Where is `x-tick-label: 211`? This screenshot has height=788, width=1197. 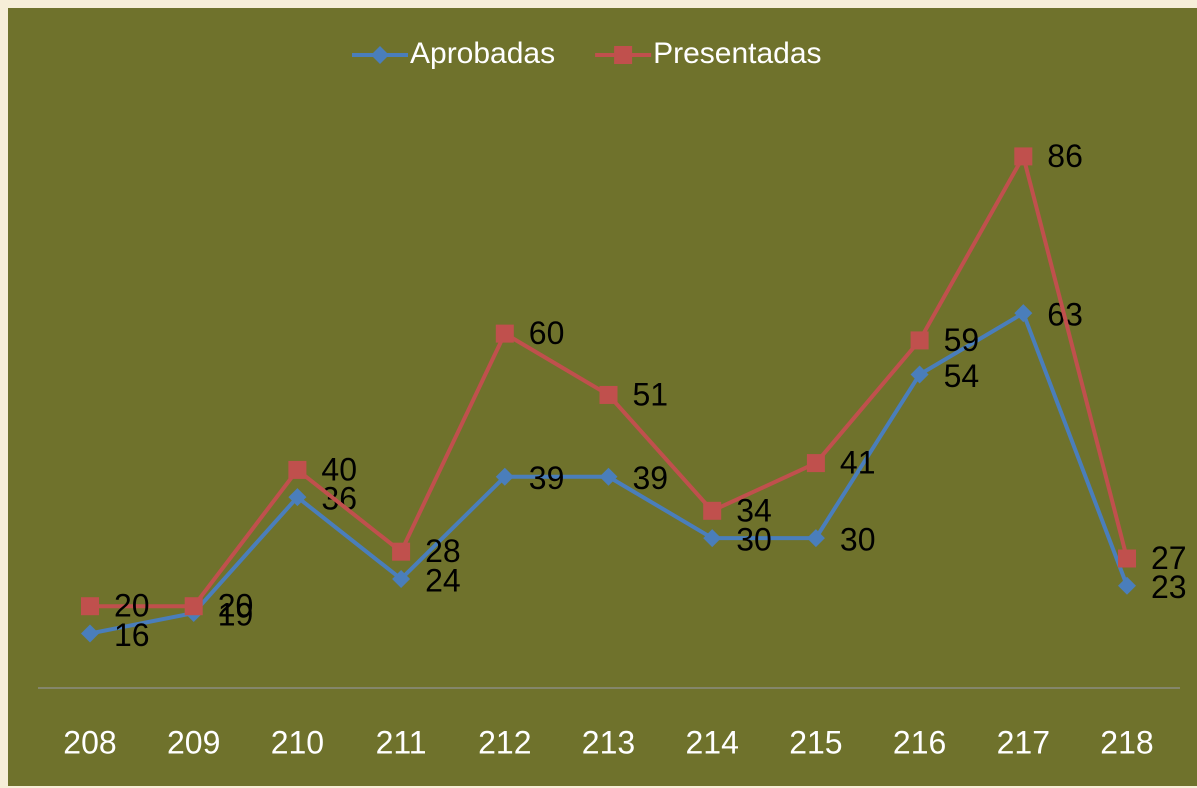 x-tick-label: 211 is located at coordinates (401, 742).